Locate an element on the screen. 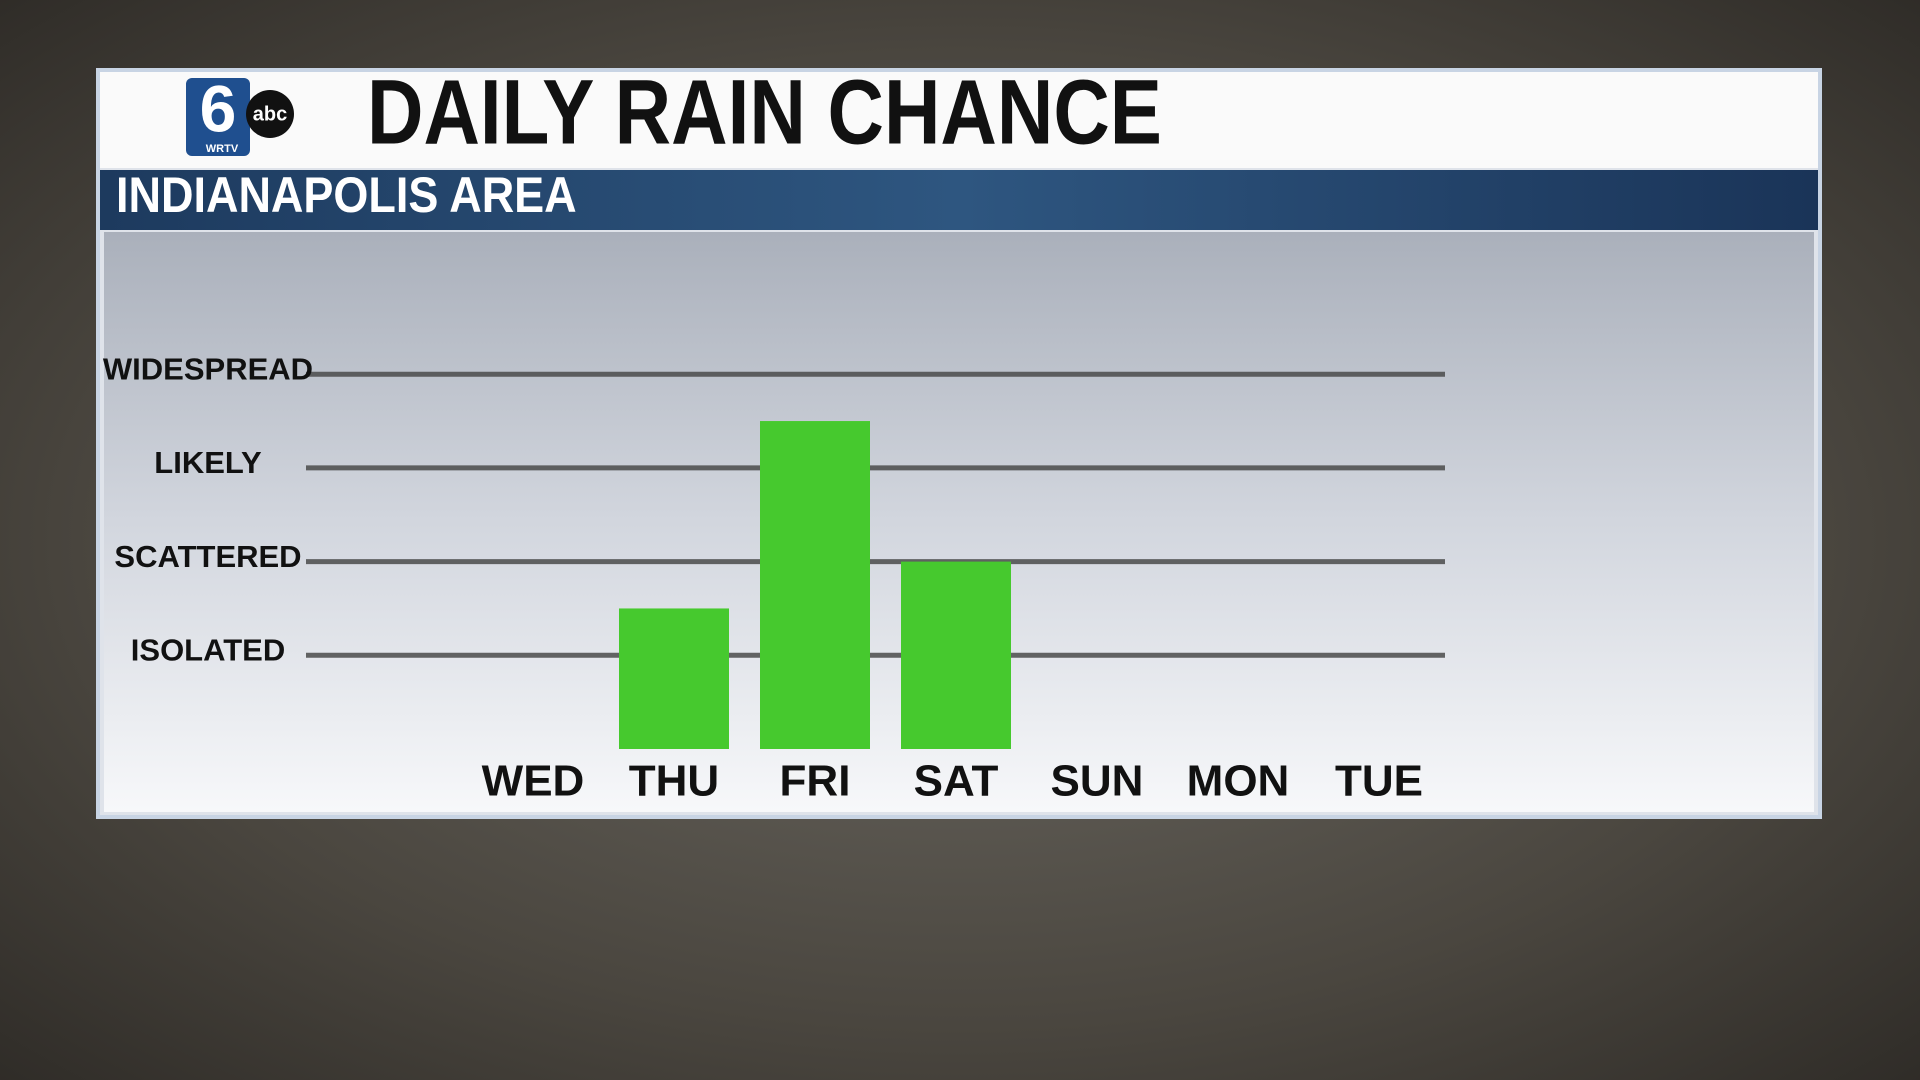  y-tick-label: LIKELY is located at coordinates (208, 462).